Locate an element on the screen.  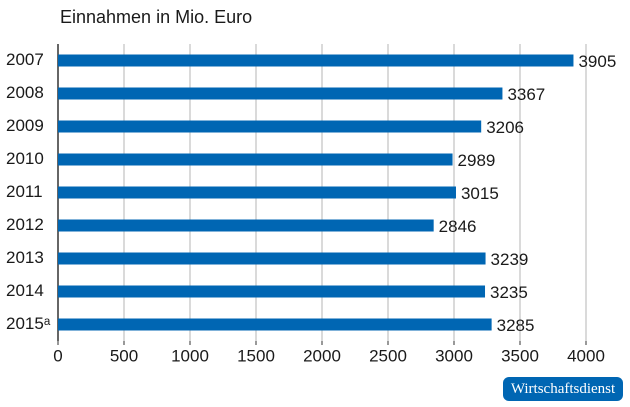
x-tick-label: 3000 is located at coordinates (454, 355).